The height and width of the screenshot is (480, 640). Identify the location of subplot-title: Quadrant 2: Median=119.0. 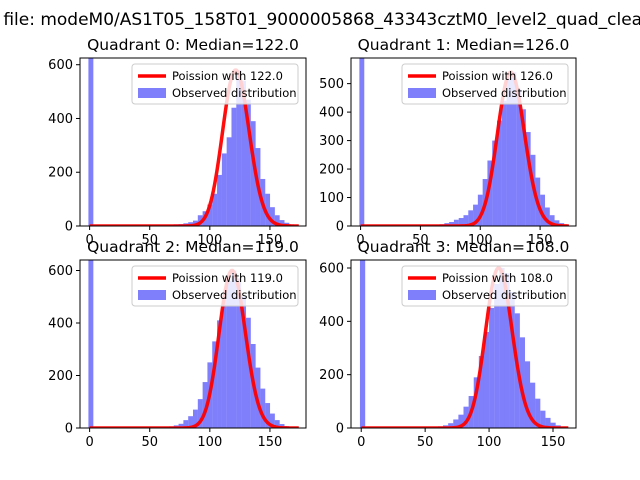
(193, 247).